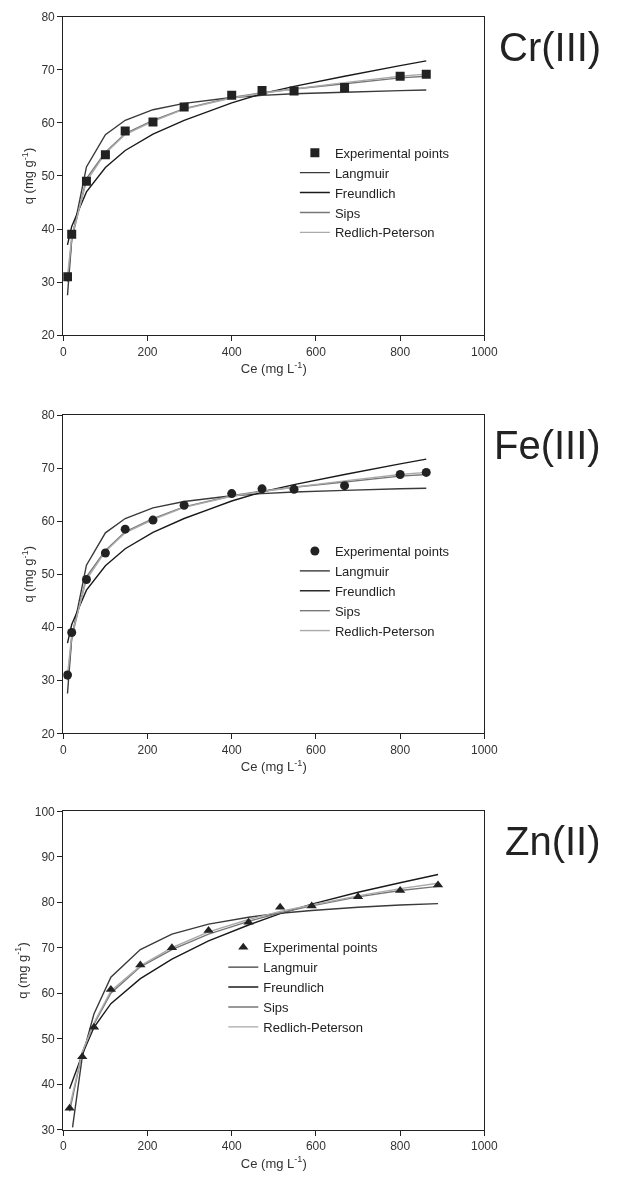  I want to click on y-tick-label: 100, so click(45, 811).